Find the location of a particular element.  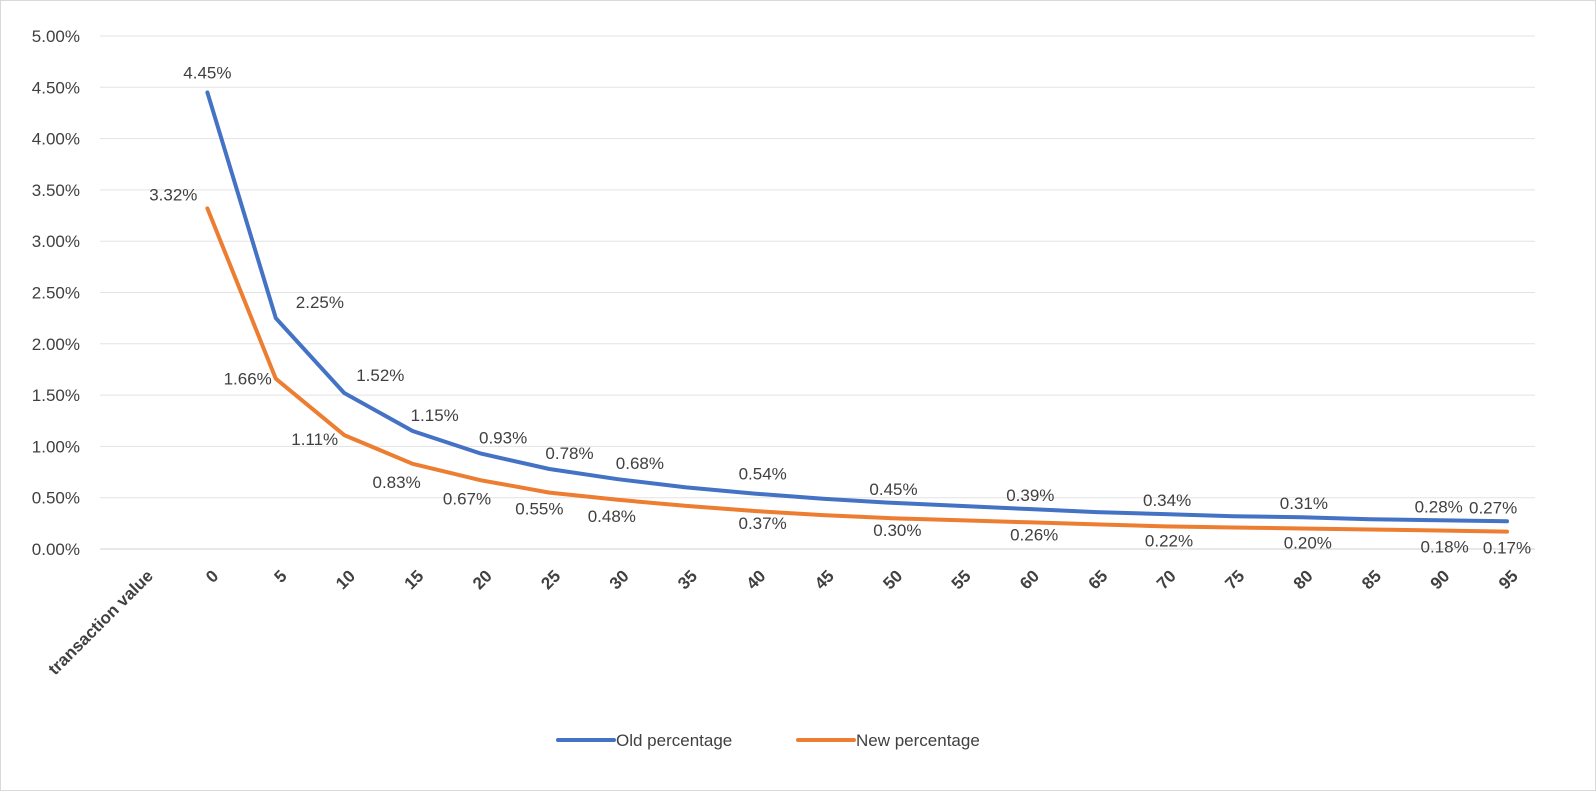

legend: Old percentage New percentage is located at coordinates (768, 740).